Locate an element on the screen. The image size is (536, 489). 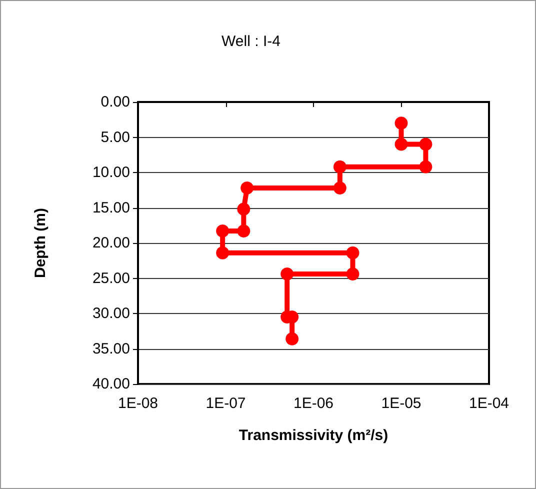
y-tick-label: 35.00 is located at coordinates (111, 349).